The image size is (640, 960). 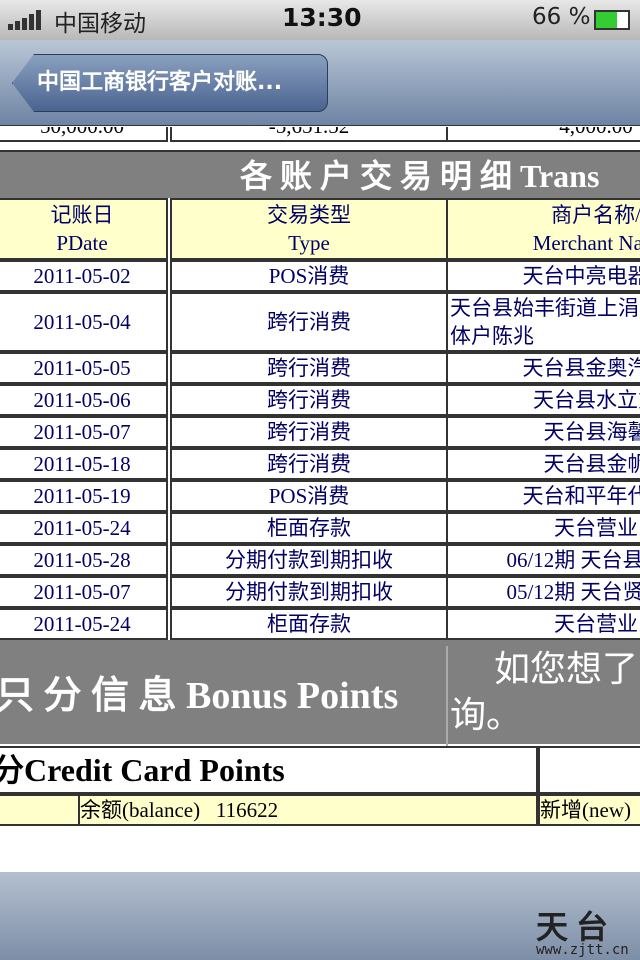 I want to click on cell-text: 2011-05-19, so click(x=82, y=496).